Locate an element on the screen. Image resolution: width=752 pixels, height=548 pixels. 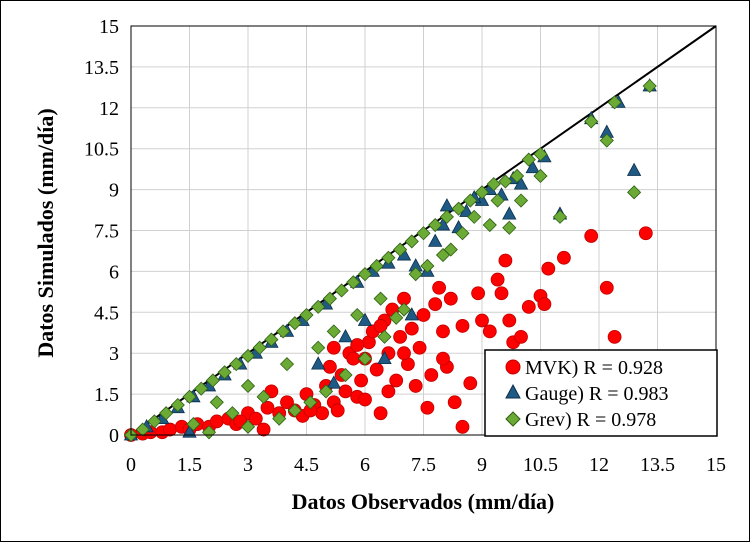
y-tick-label: 12 is located at coordinates (109, 109).